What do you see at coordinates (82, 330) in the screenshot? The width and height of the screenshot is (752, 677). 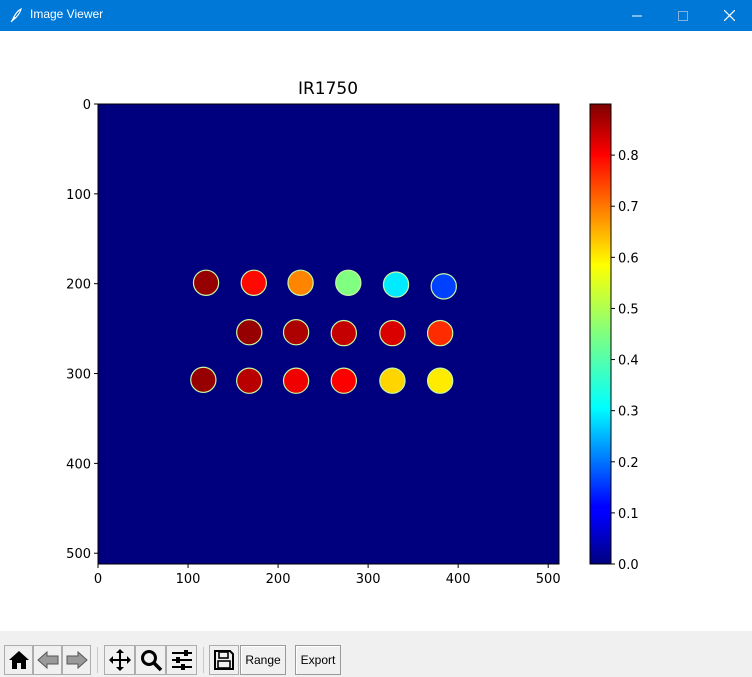 I see `y-axis-ticks: 0 100 200 300 400 500` at bounding box center [82, 330].